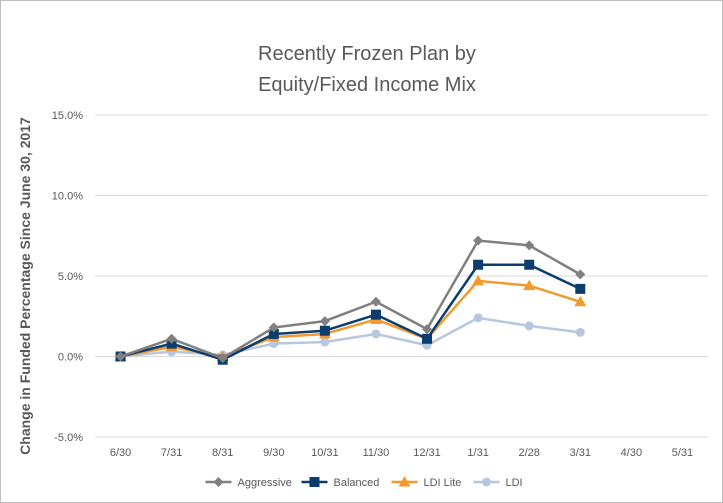 The height and width of the screenshot is (503, 723). I want to click on x-tick-label: 5/31, so click(682, 453).